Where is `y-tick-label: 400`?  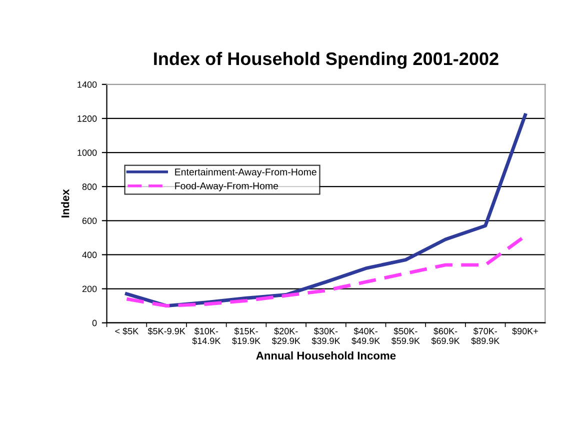 y-tick-label: 400 is located at coordinates (89, 255).